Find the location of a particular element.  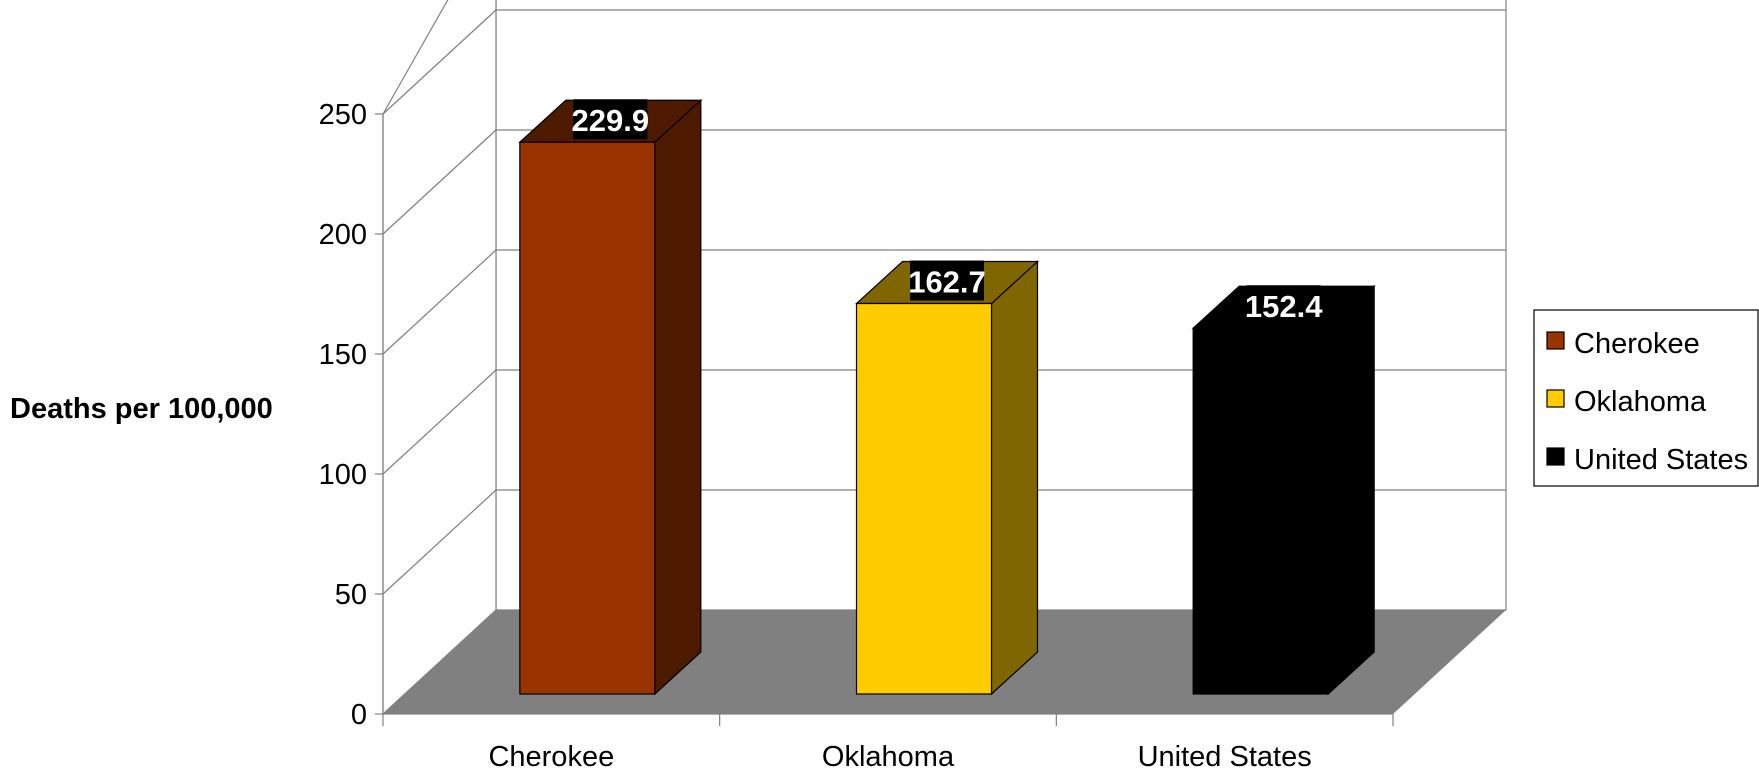

y-tick-label: 150 is located at coordinates (343, 355).